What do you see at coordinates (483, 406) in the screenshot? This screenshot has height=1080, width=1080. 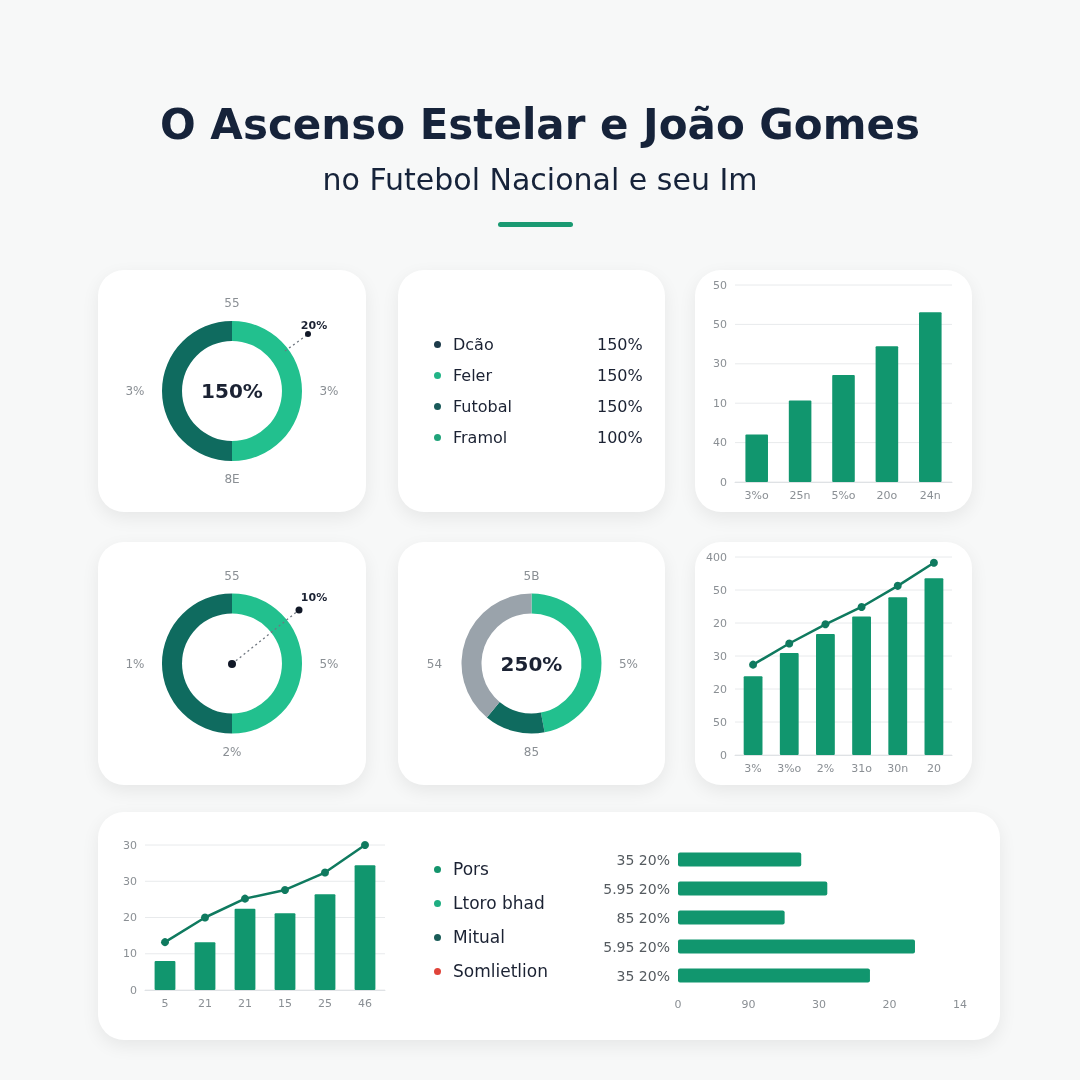 I see `category-label: Futobal` at bounding box center [483, 406].